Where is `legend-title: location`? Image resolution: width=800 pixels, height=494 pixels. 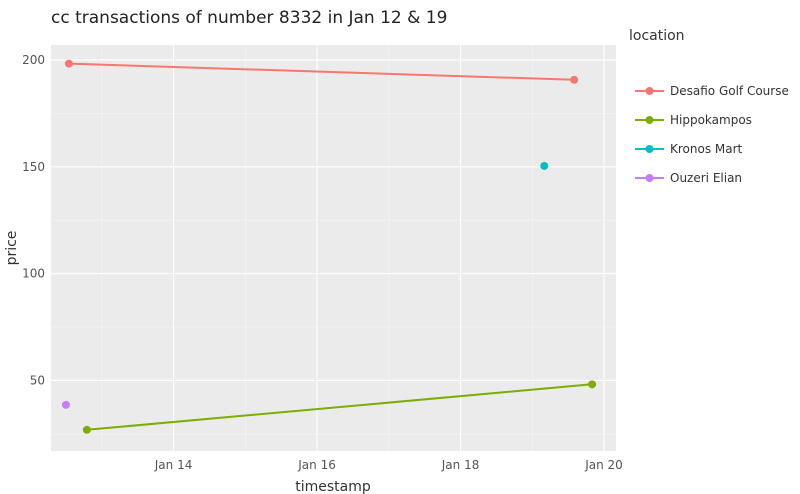 legend-title: location is located at coordinates (657, 36).